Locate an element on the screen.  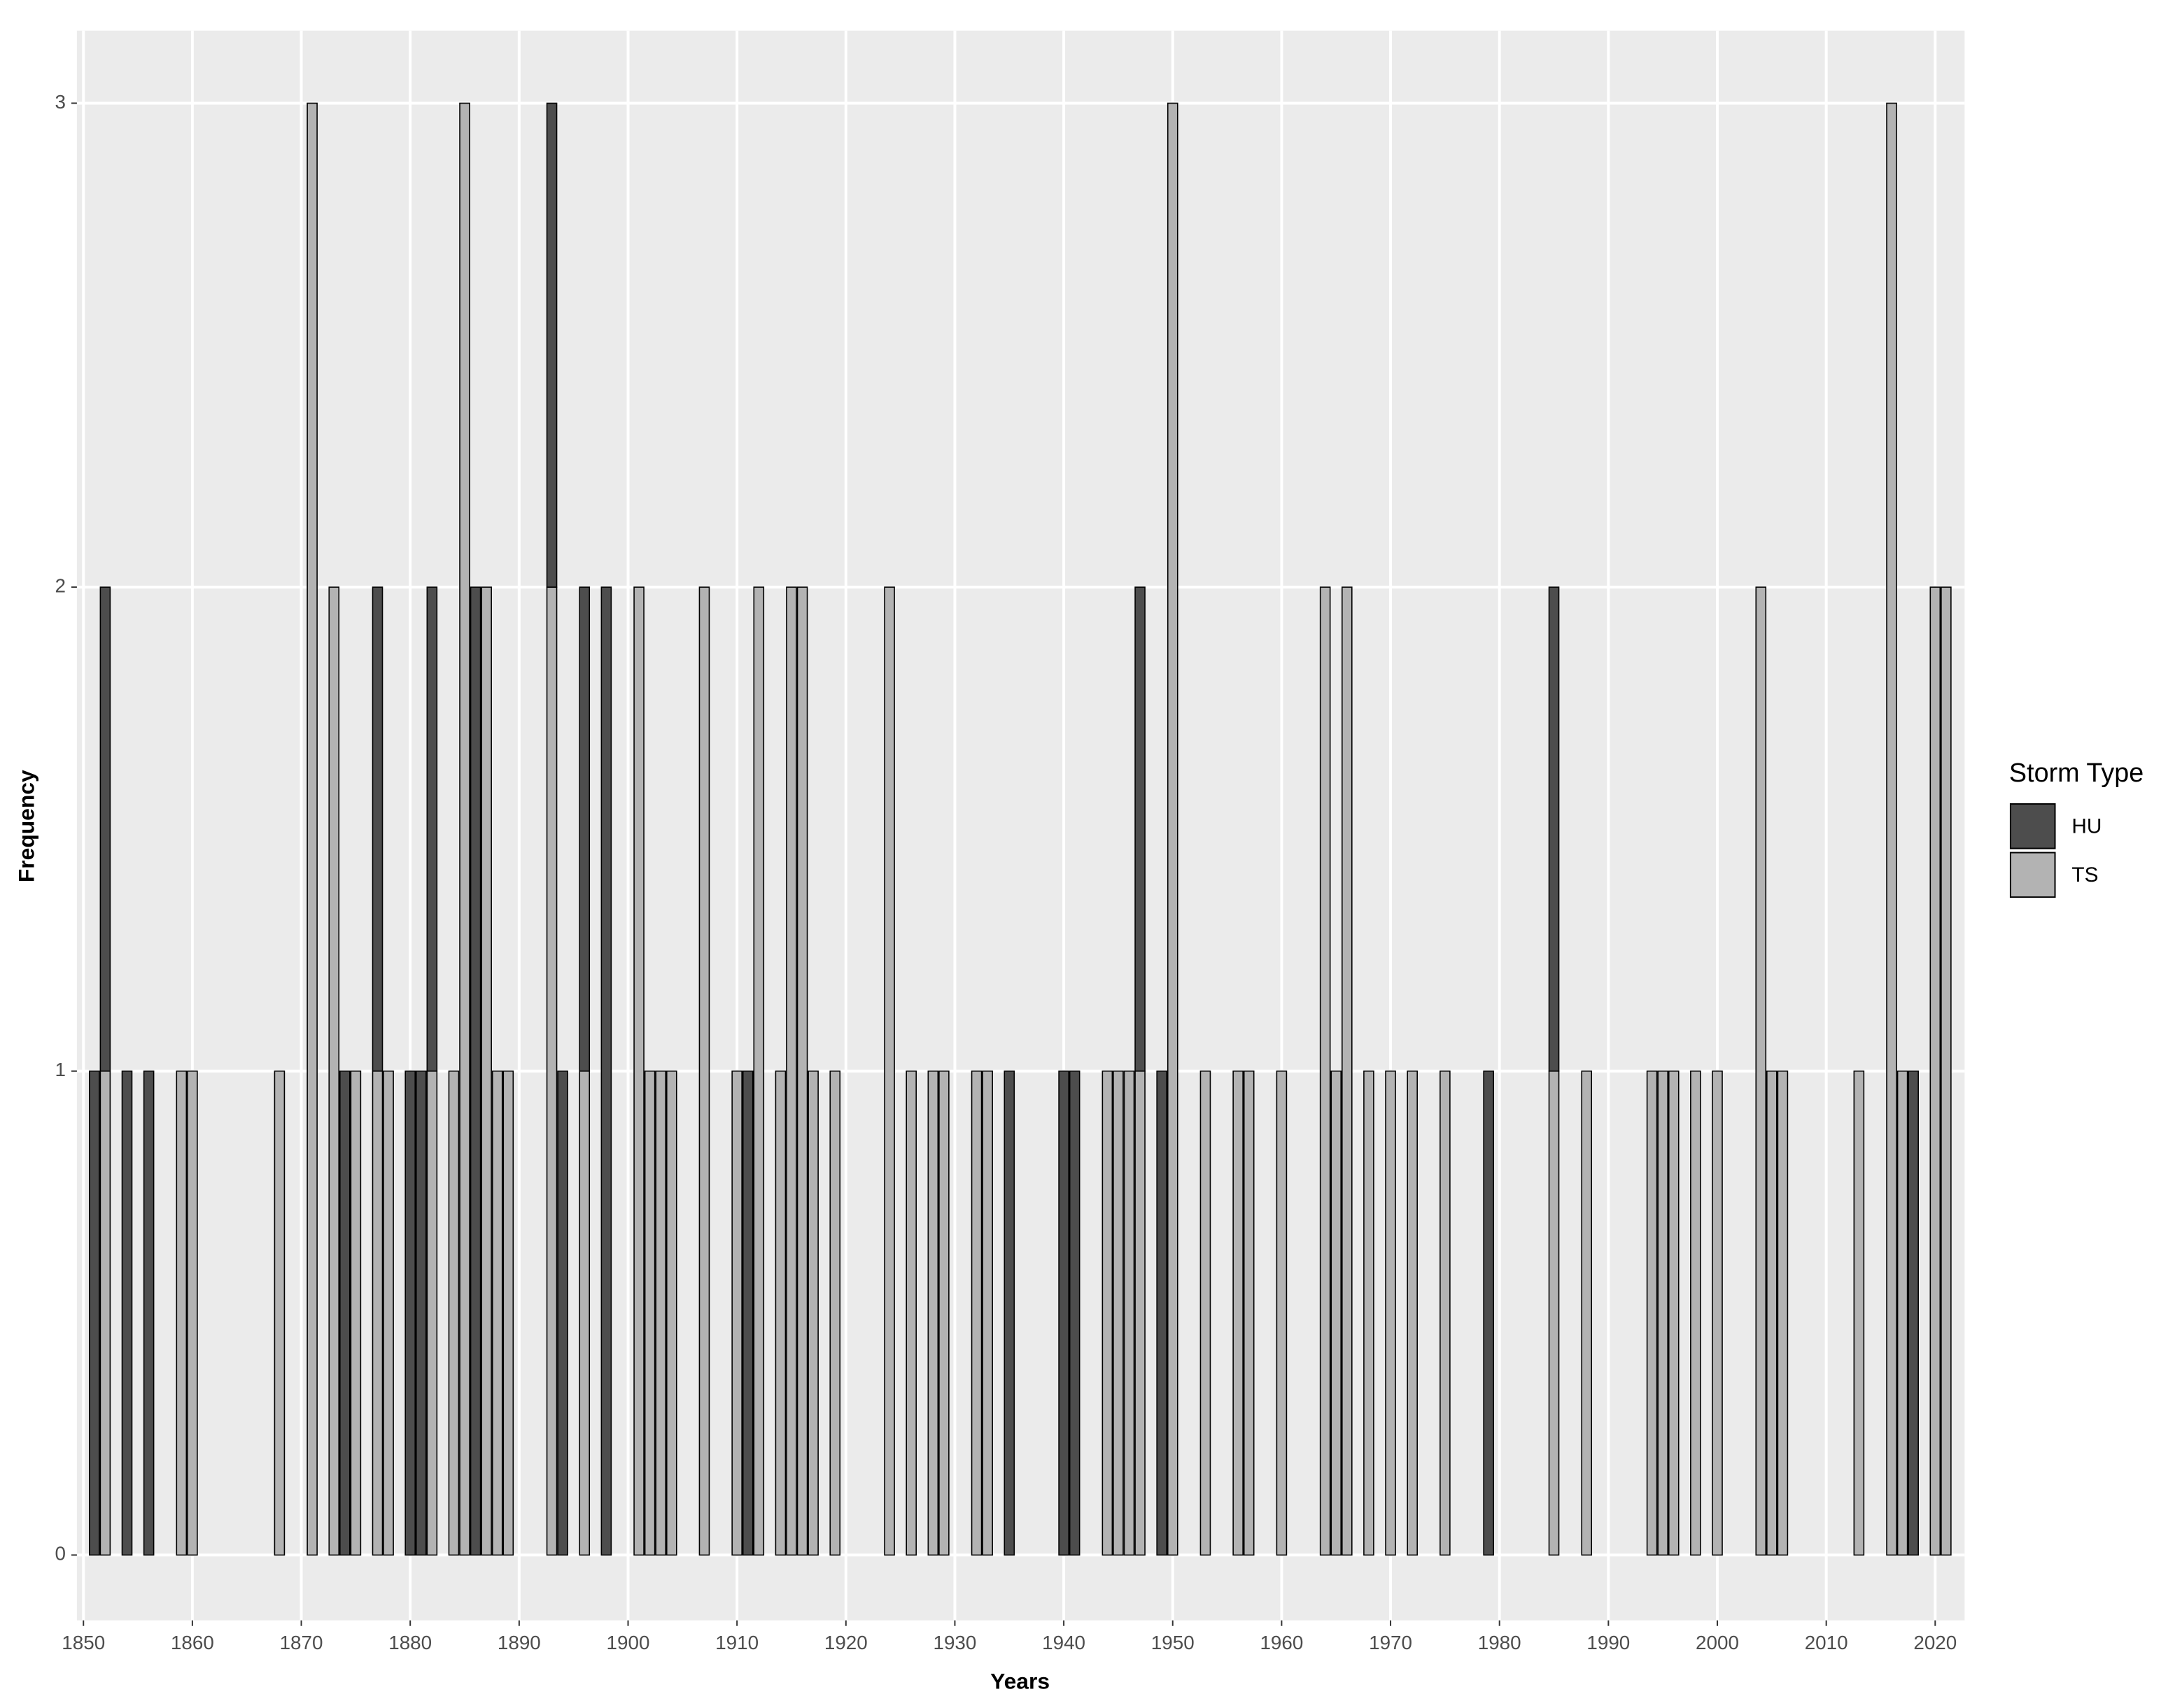
x-tick-label: 1990 is located at coordinates (1608, 1642).